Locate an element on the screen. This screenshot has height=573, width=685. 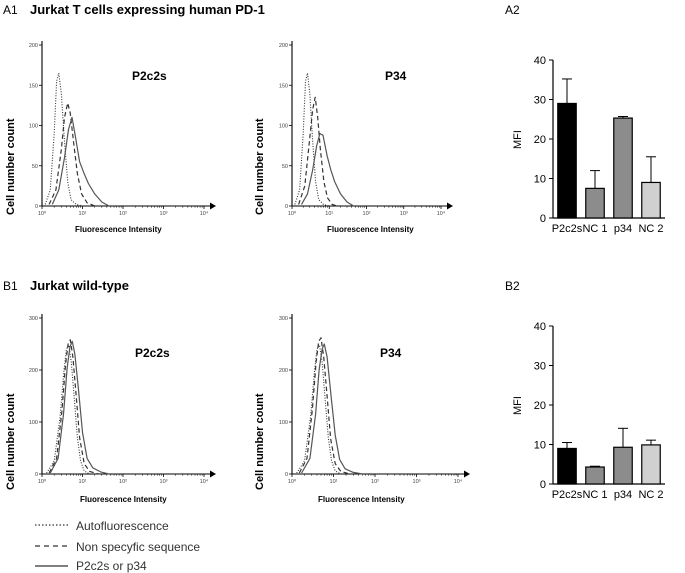
legend-label-p2c2s-or-p34: P2c2s or p34 is located at coordinates (111, 566).